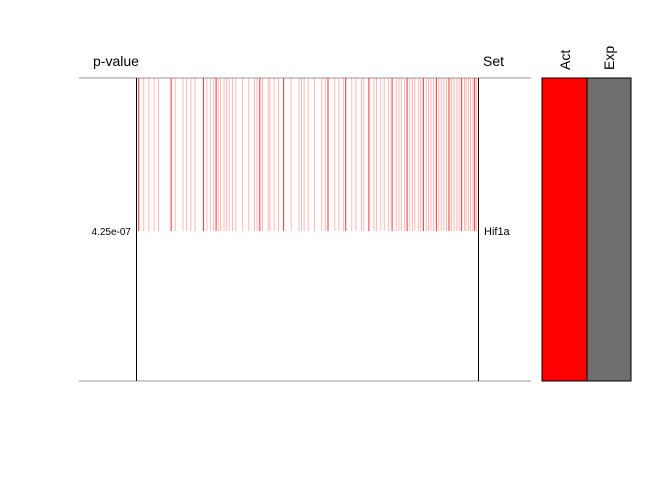 The height and width of the screenshot is (485, 672). What do you see at coordinates (497, 232) in the screenshot?
I see `set-name-label: Hif1a` at bounding box center [497, 232].